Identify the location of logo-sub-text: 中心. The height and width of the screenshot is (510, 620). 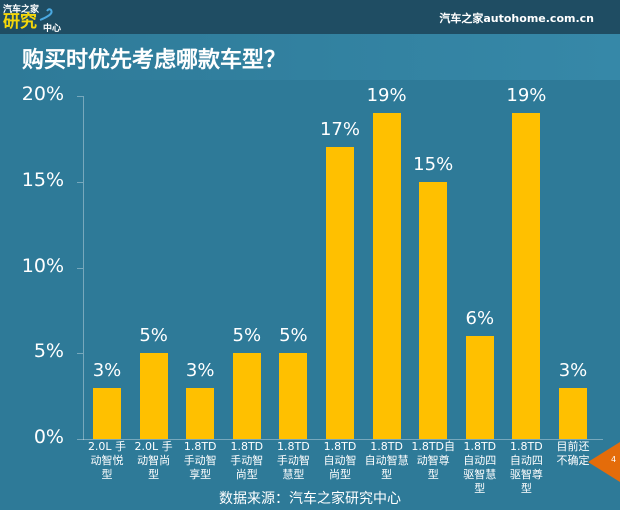
(52, 29).